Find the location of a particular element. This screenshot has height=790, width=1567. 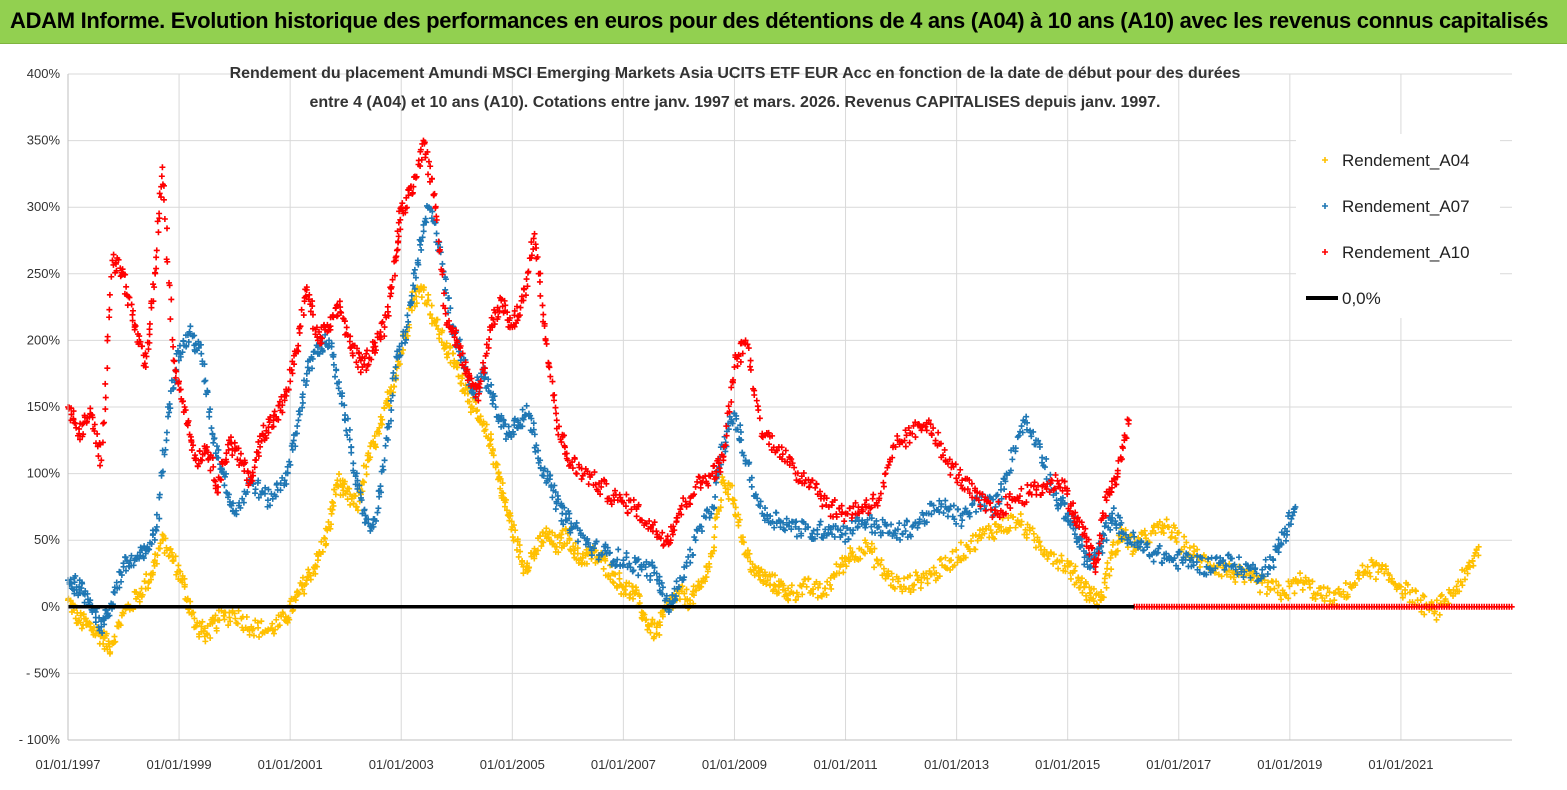

x-tick-label: 01/01/2009 is located at coordinates (734, 764).